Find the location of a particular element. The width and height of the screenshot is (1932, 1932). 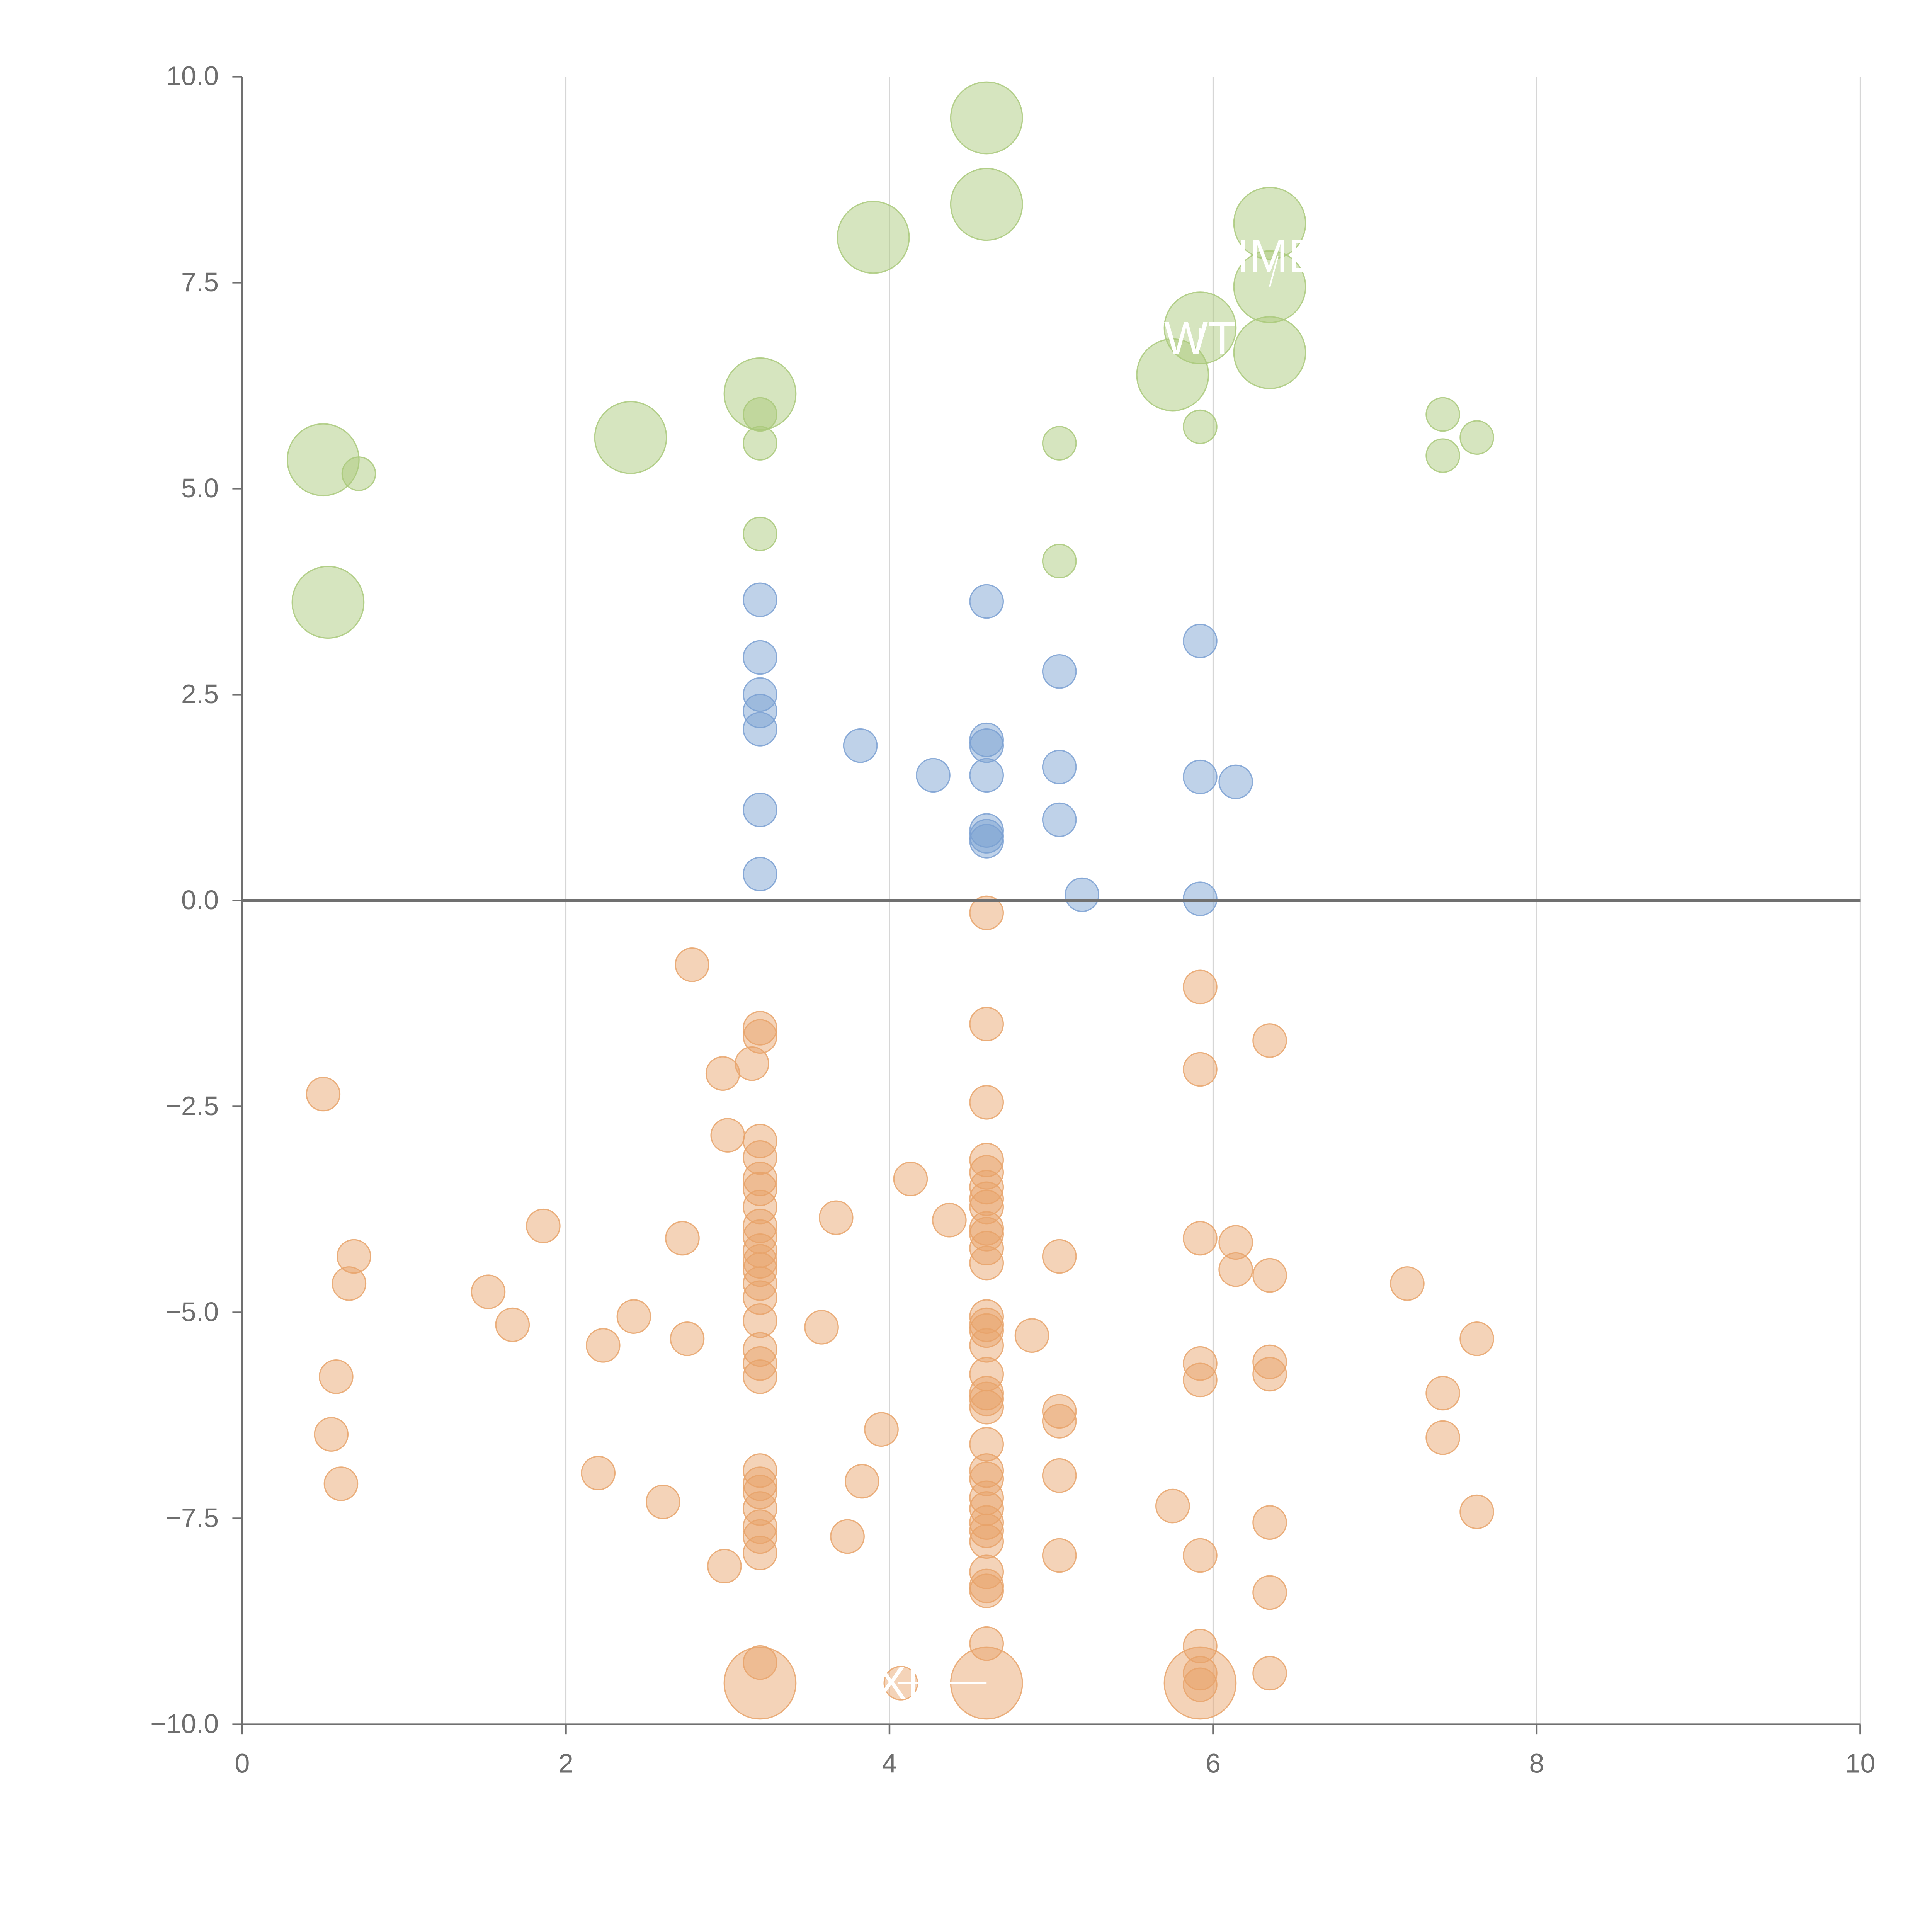

y-tick-label: 5.0 is located at coordinates (200, 488).